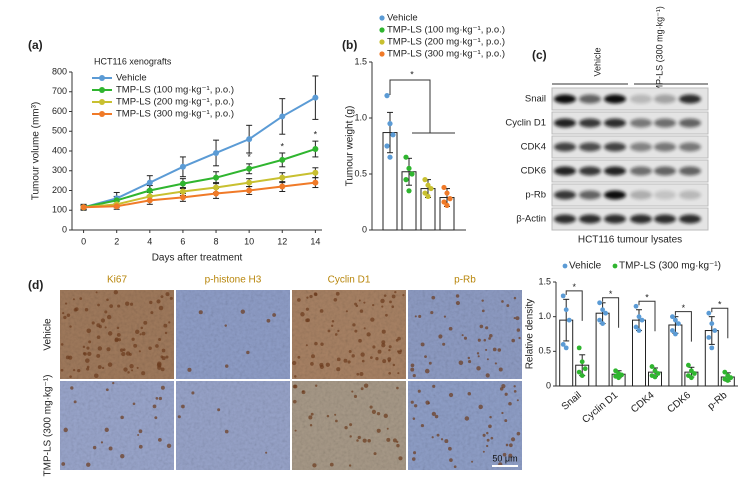 This screenshot has width=750, height=487. Describe the element at coordinates (533, 171) in the screenshot. I see `protein-label: CDK6` at that location.